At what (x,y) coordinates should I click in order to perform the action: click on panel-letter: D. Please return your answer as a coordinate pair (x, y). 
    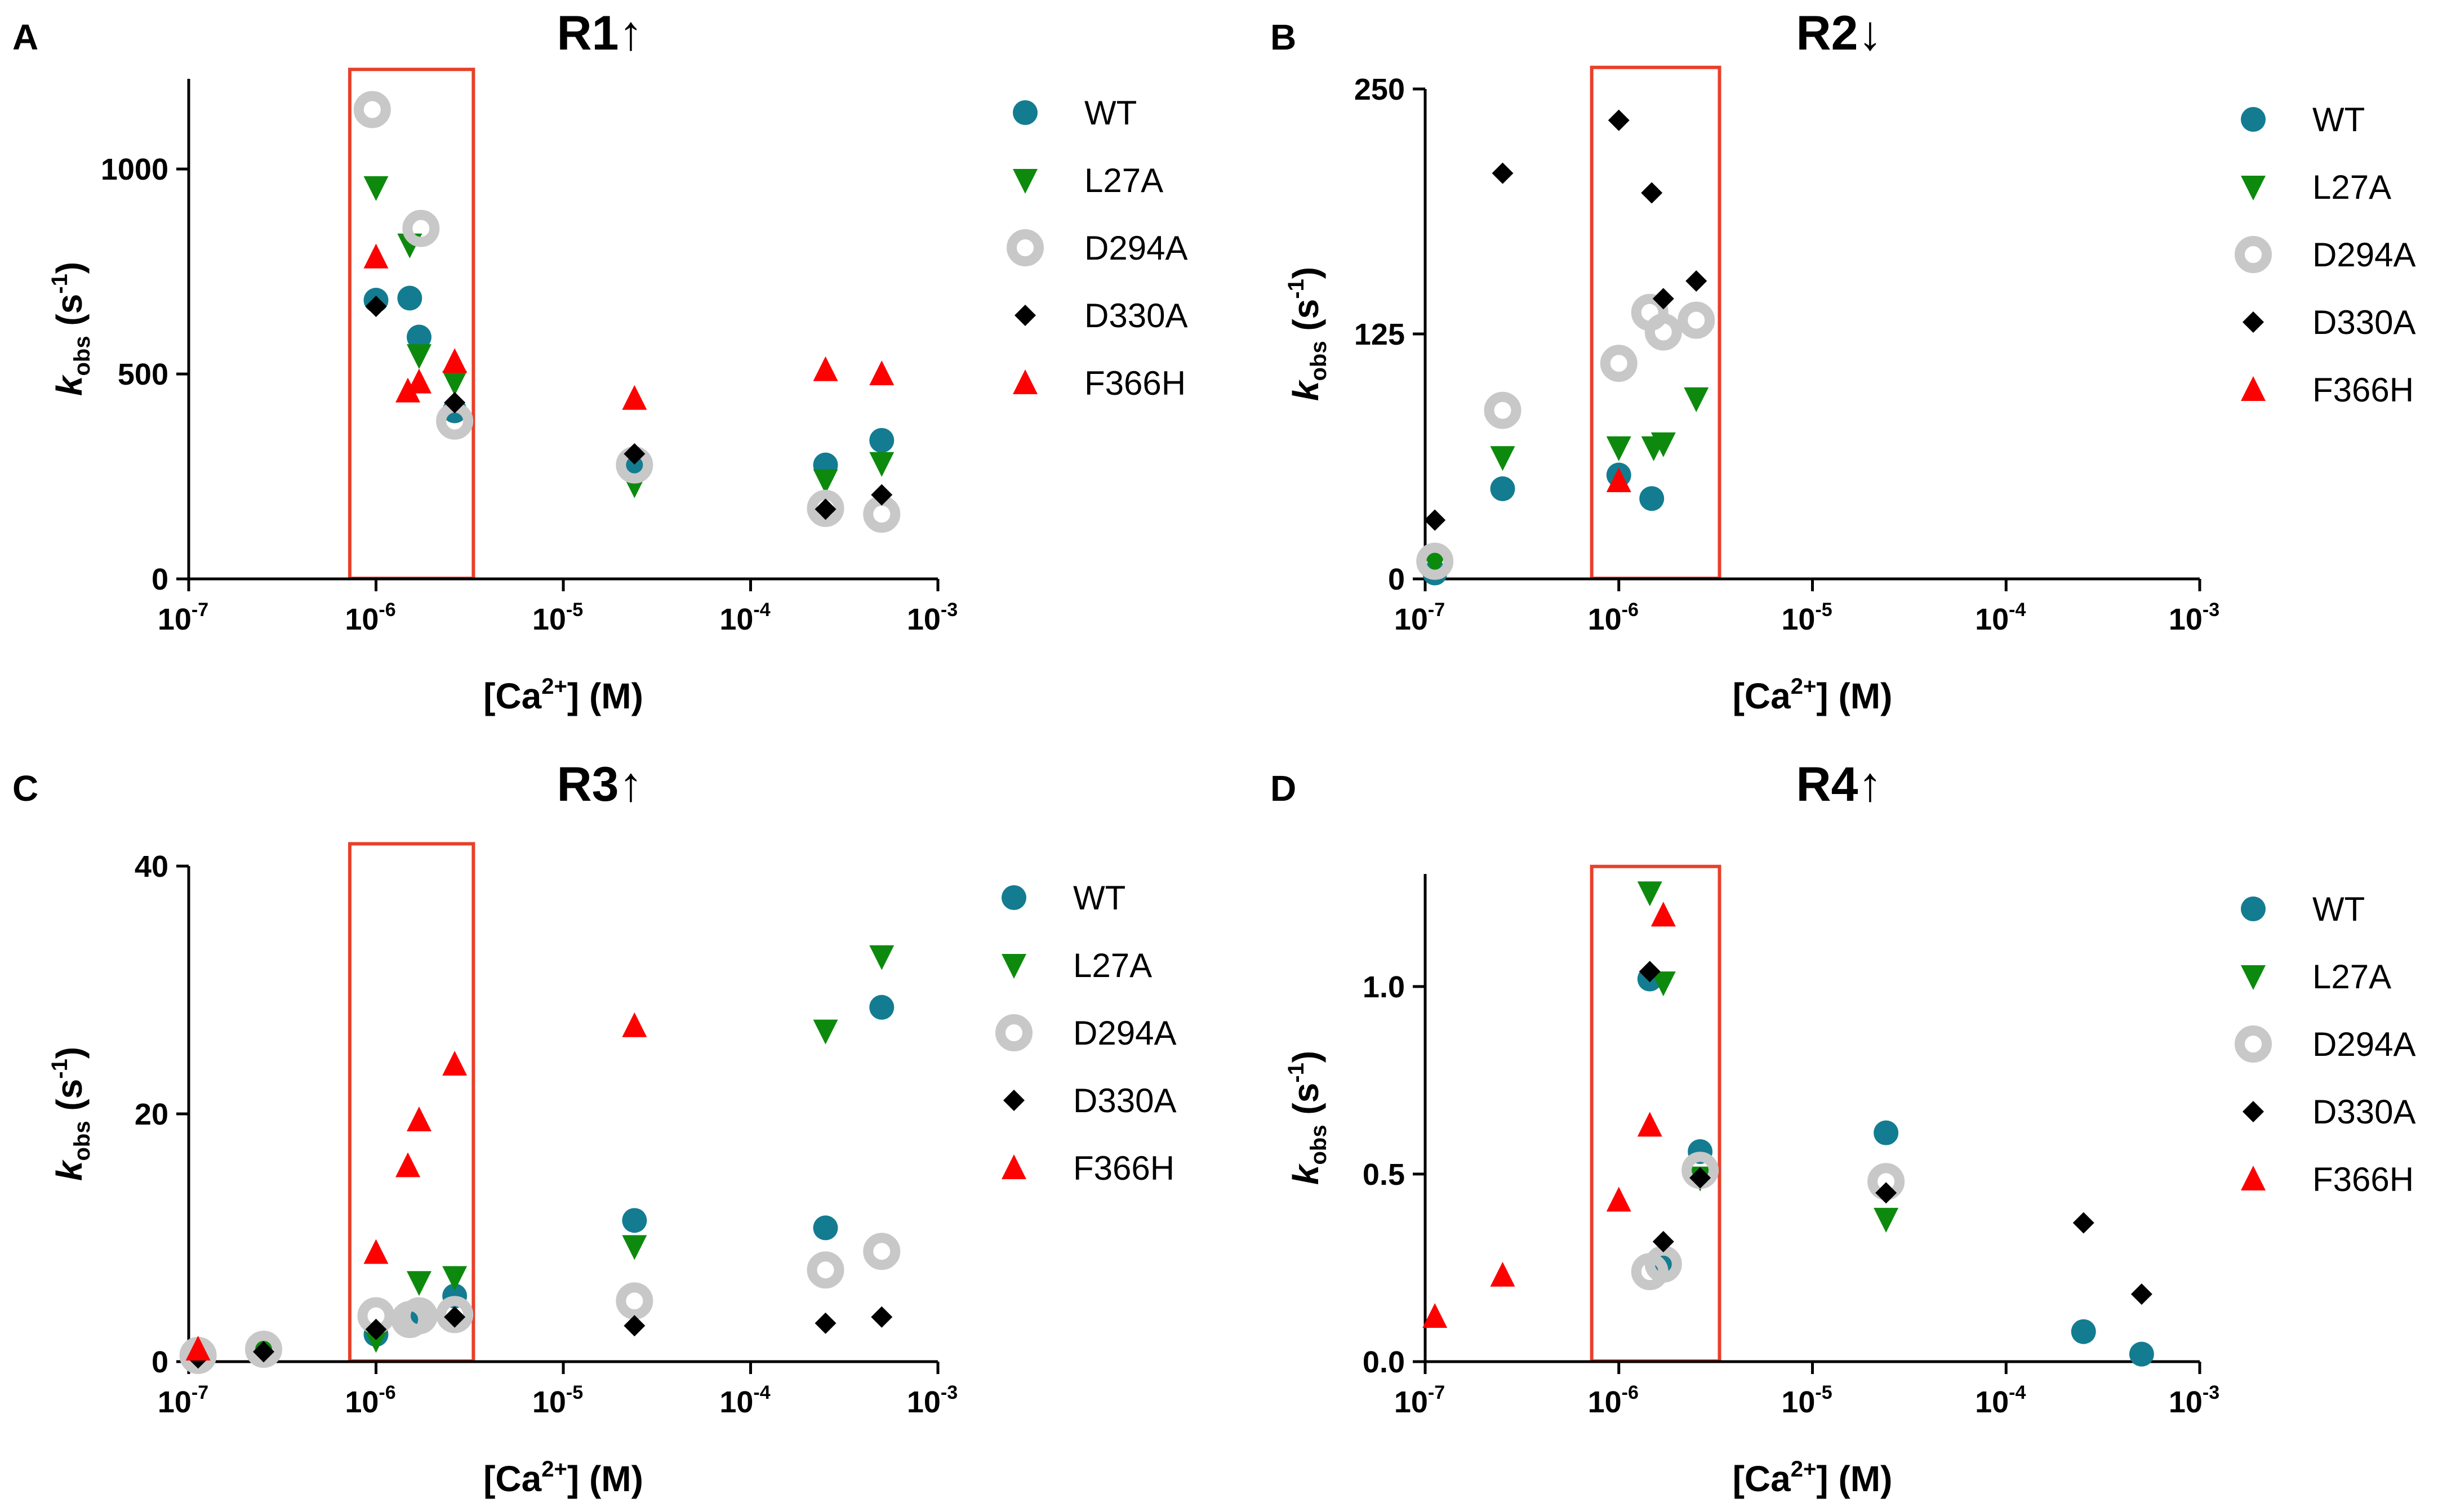
    Looking at the image, I should click on (1283, 788).